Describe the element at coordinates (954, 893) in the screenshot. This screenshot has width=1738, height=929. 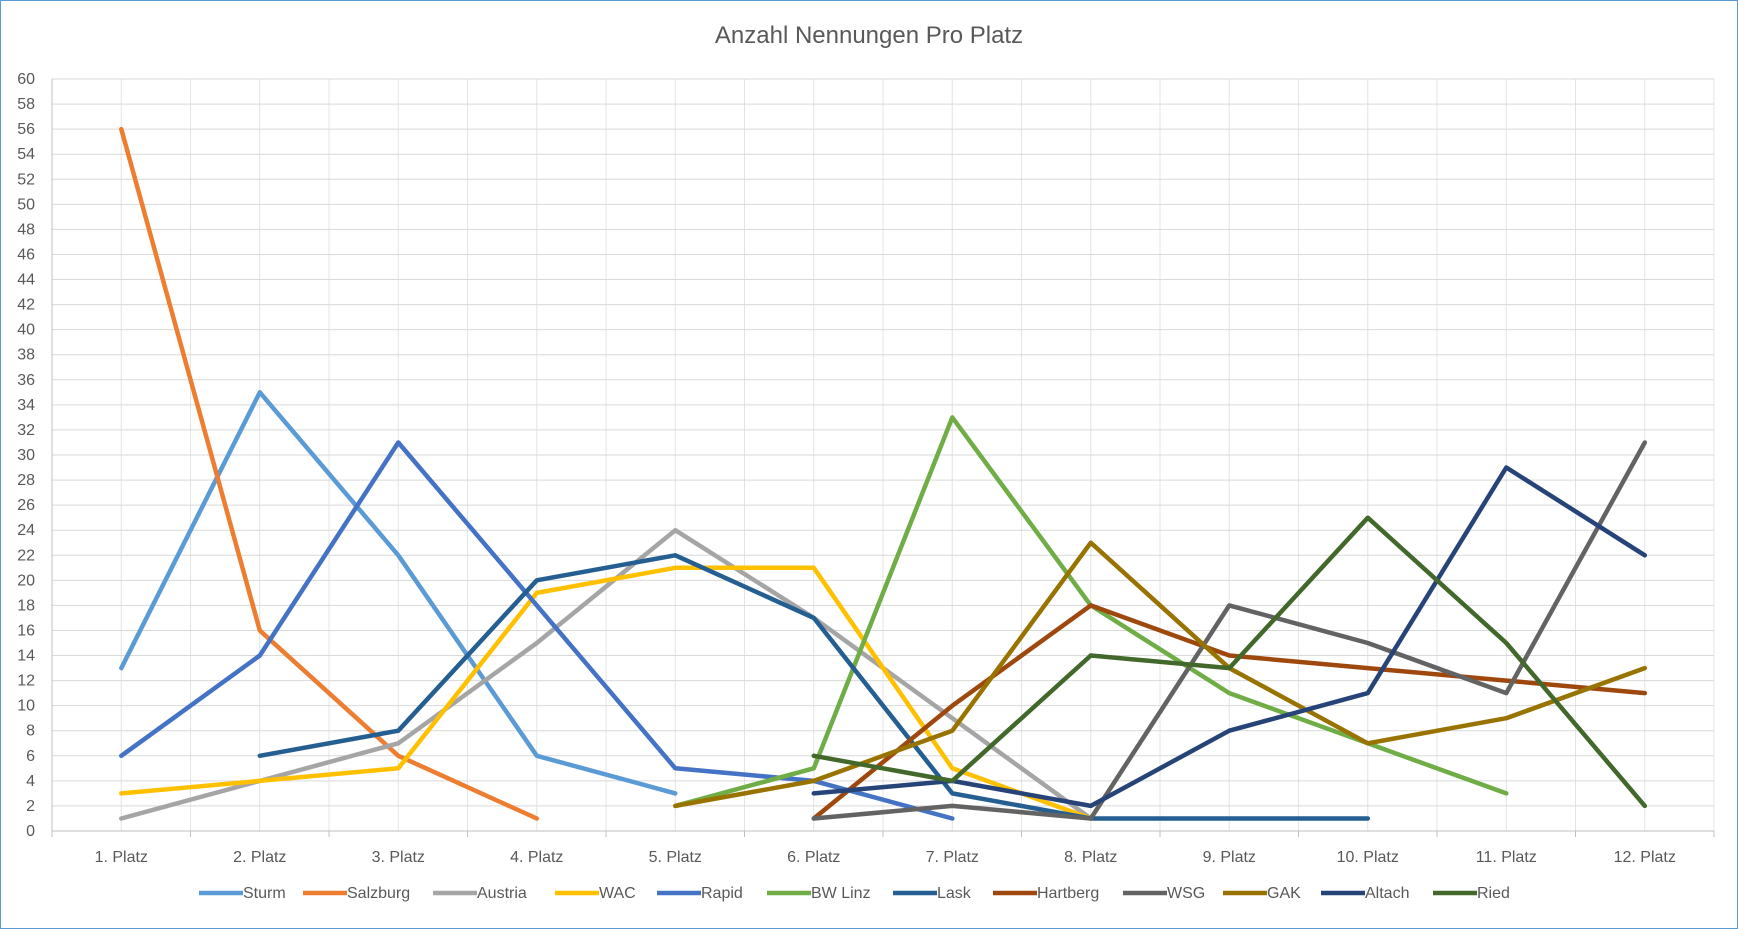
I see `legend-label: Lask` at that location.